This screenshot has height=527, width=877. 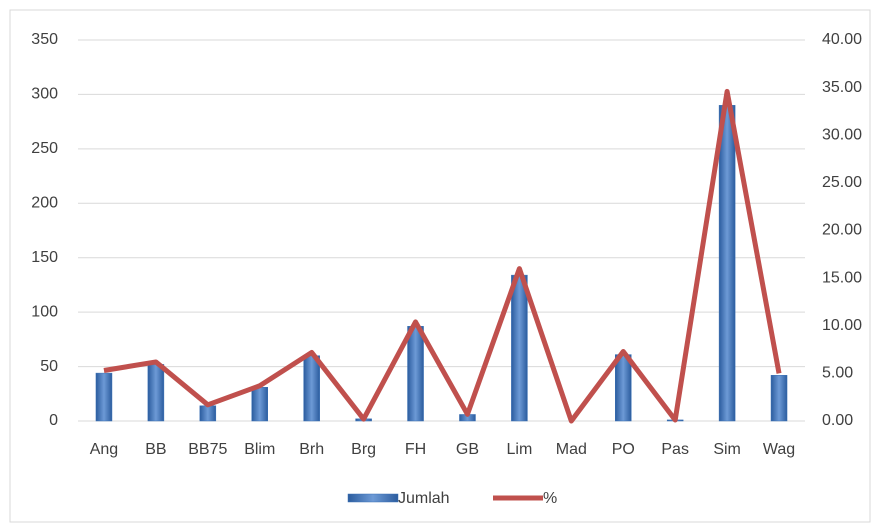 I want to click on y2-tick-label: 10.00, so click(x=842, y=325).